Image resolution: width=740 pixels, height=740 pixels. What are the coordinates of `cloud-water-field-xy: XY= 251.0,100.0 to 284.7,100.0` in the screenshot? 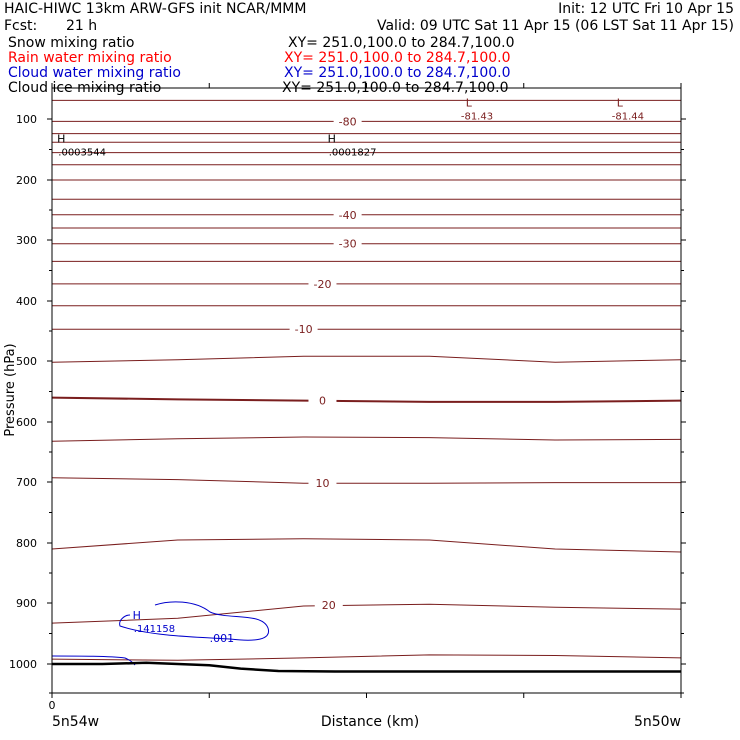 It's located at (397, 73).